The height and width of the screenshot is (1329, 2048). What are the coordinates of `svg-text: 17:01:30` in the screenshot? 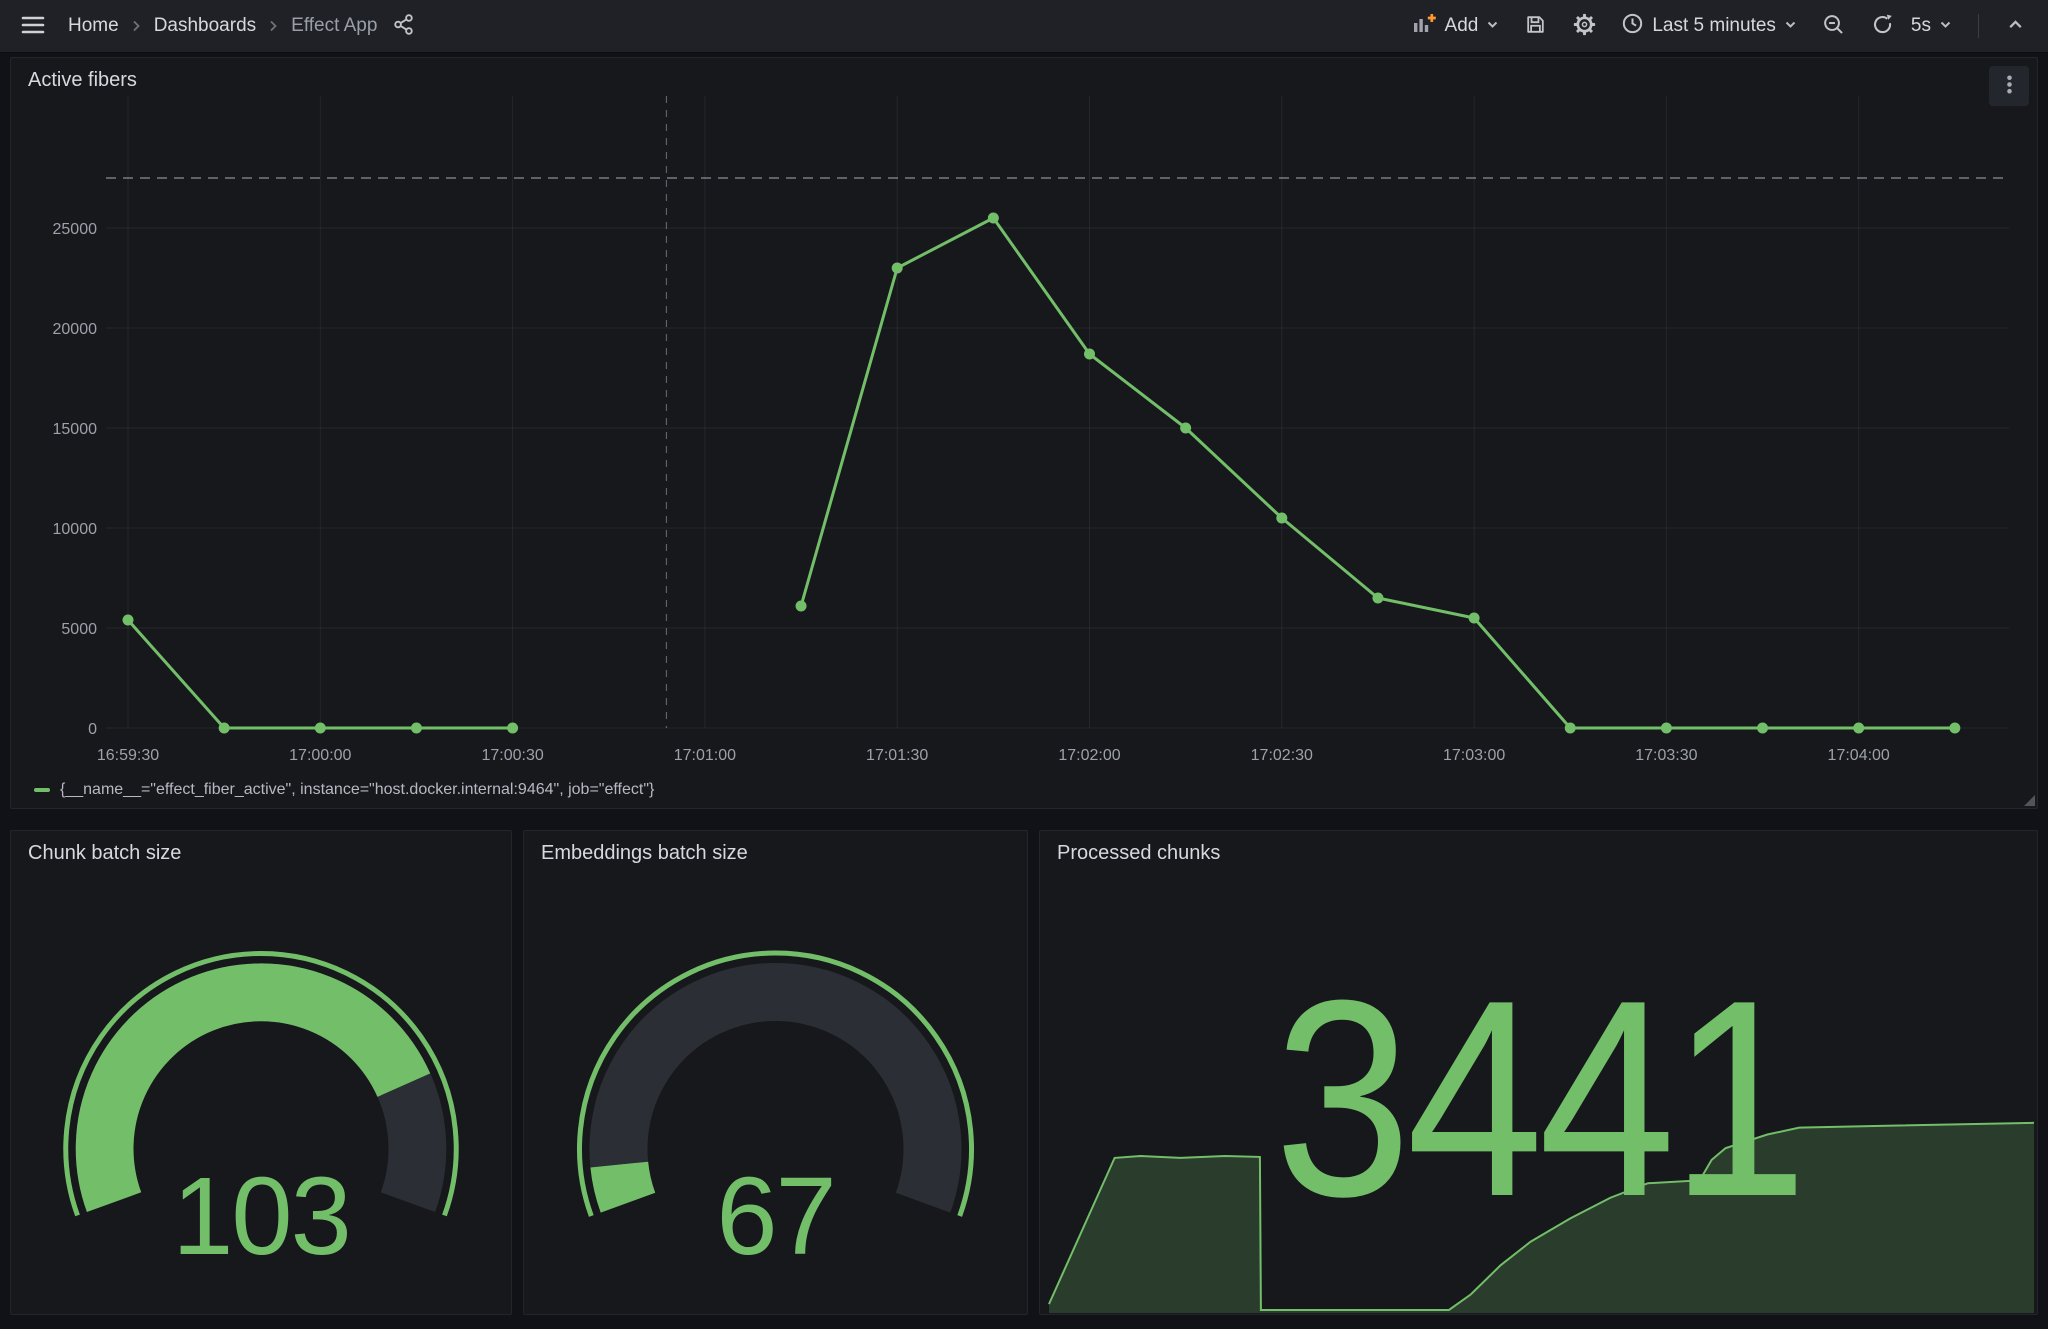 It's located at (897, 755).